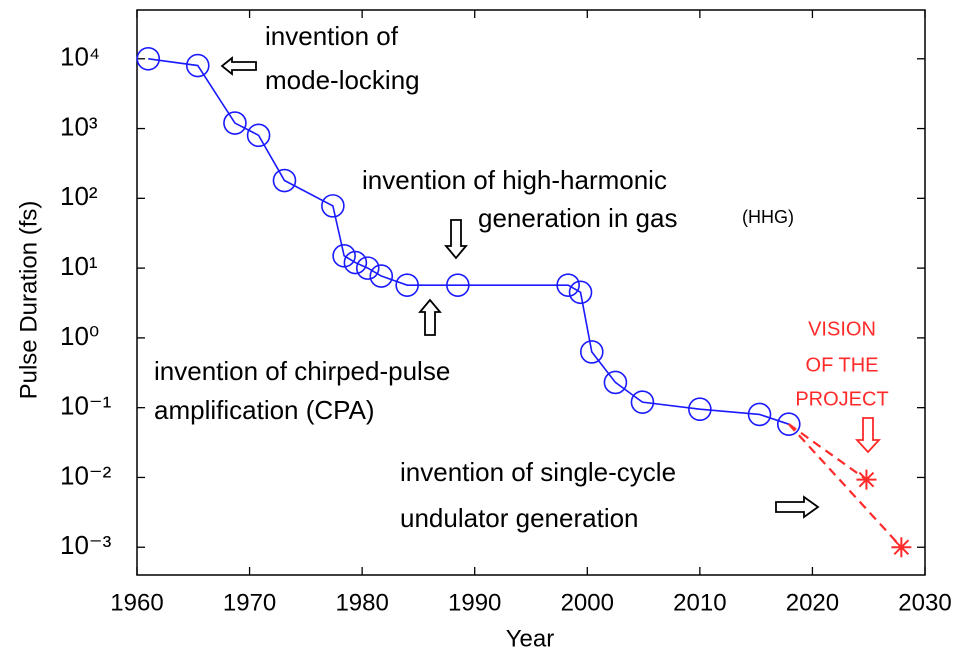 The height and width of the screenshot is (660, 965). Describe the element at coordinates (86, 406) in the screenshot. I see `y-tick-label: 10⁻¹` at that location.